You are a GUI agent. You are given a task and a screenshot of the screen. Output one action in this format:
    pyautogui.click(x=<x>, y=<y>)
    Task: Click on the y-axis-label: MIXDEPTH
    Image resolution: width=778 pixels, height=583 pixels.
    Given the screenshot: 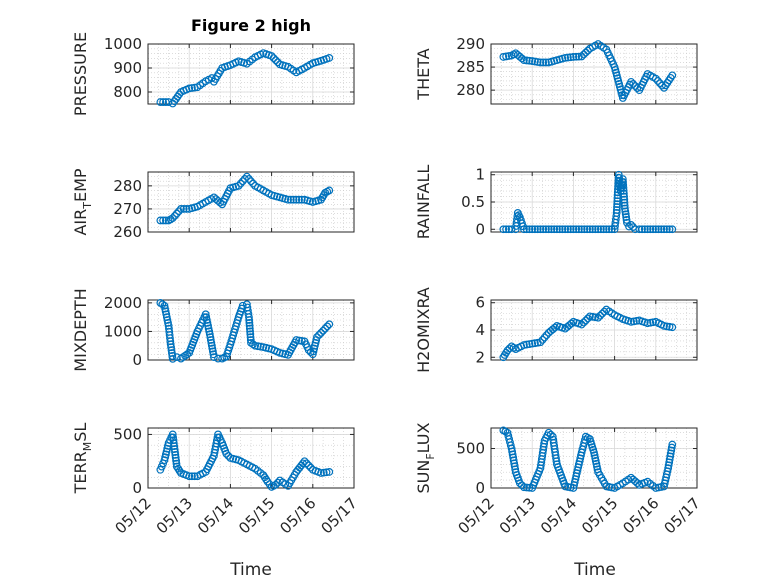 What is the action you would take?
    pyautogui.click(x=80, y=329)
    